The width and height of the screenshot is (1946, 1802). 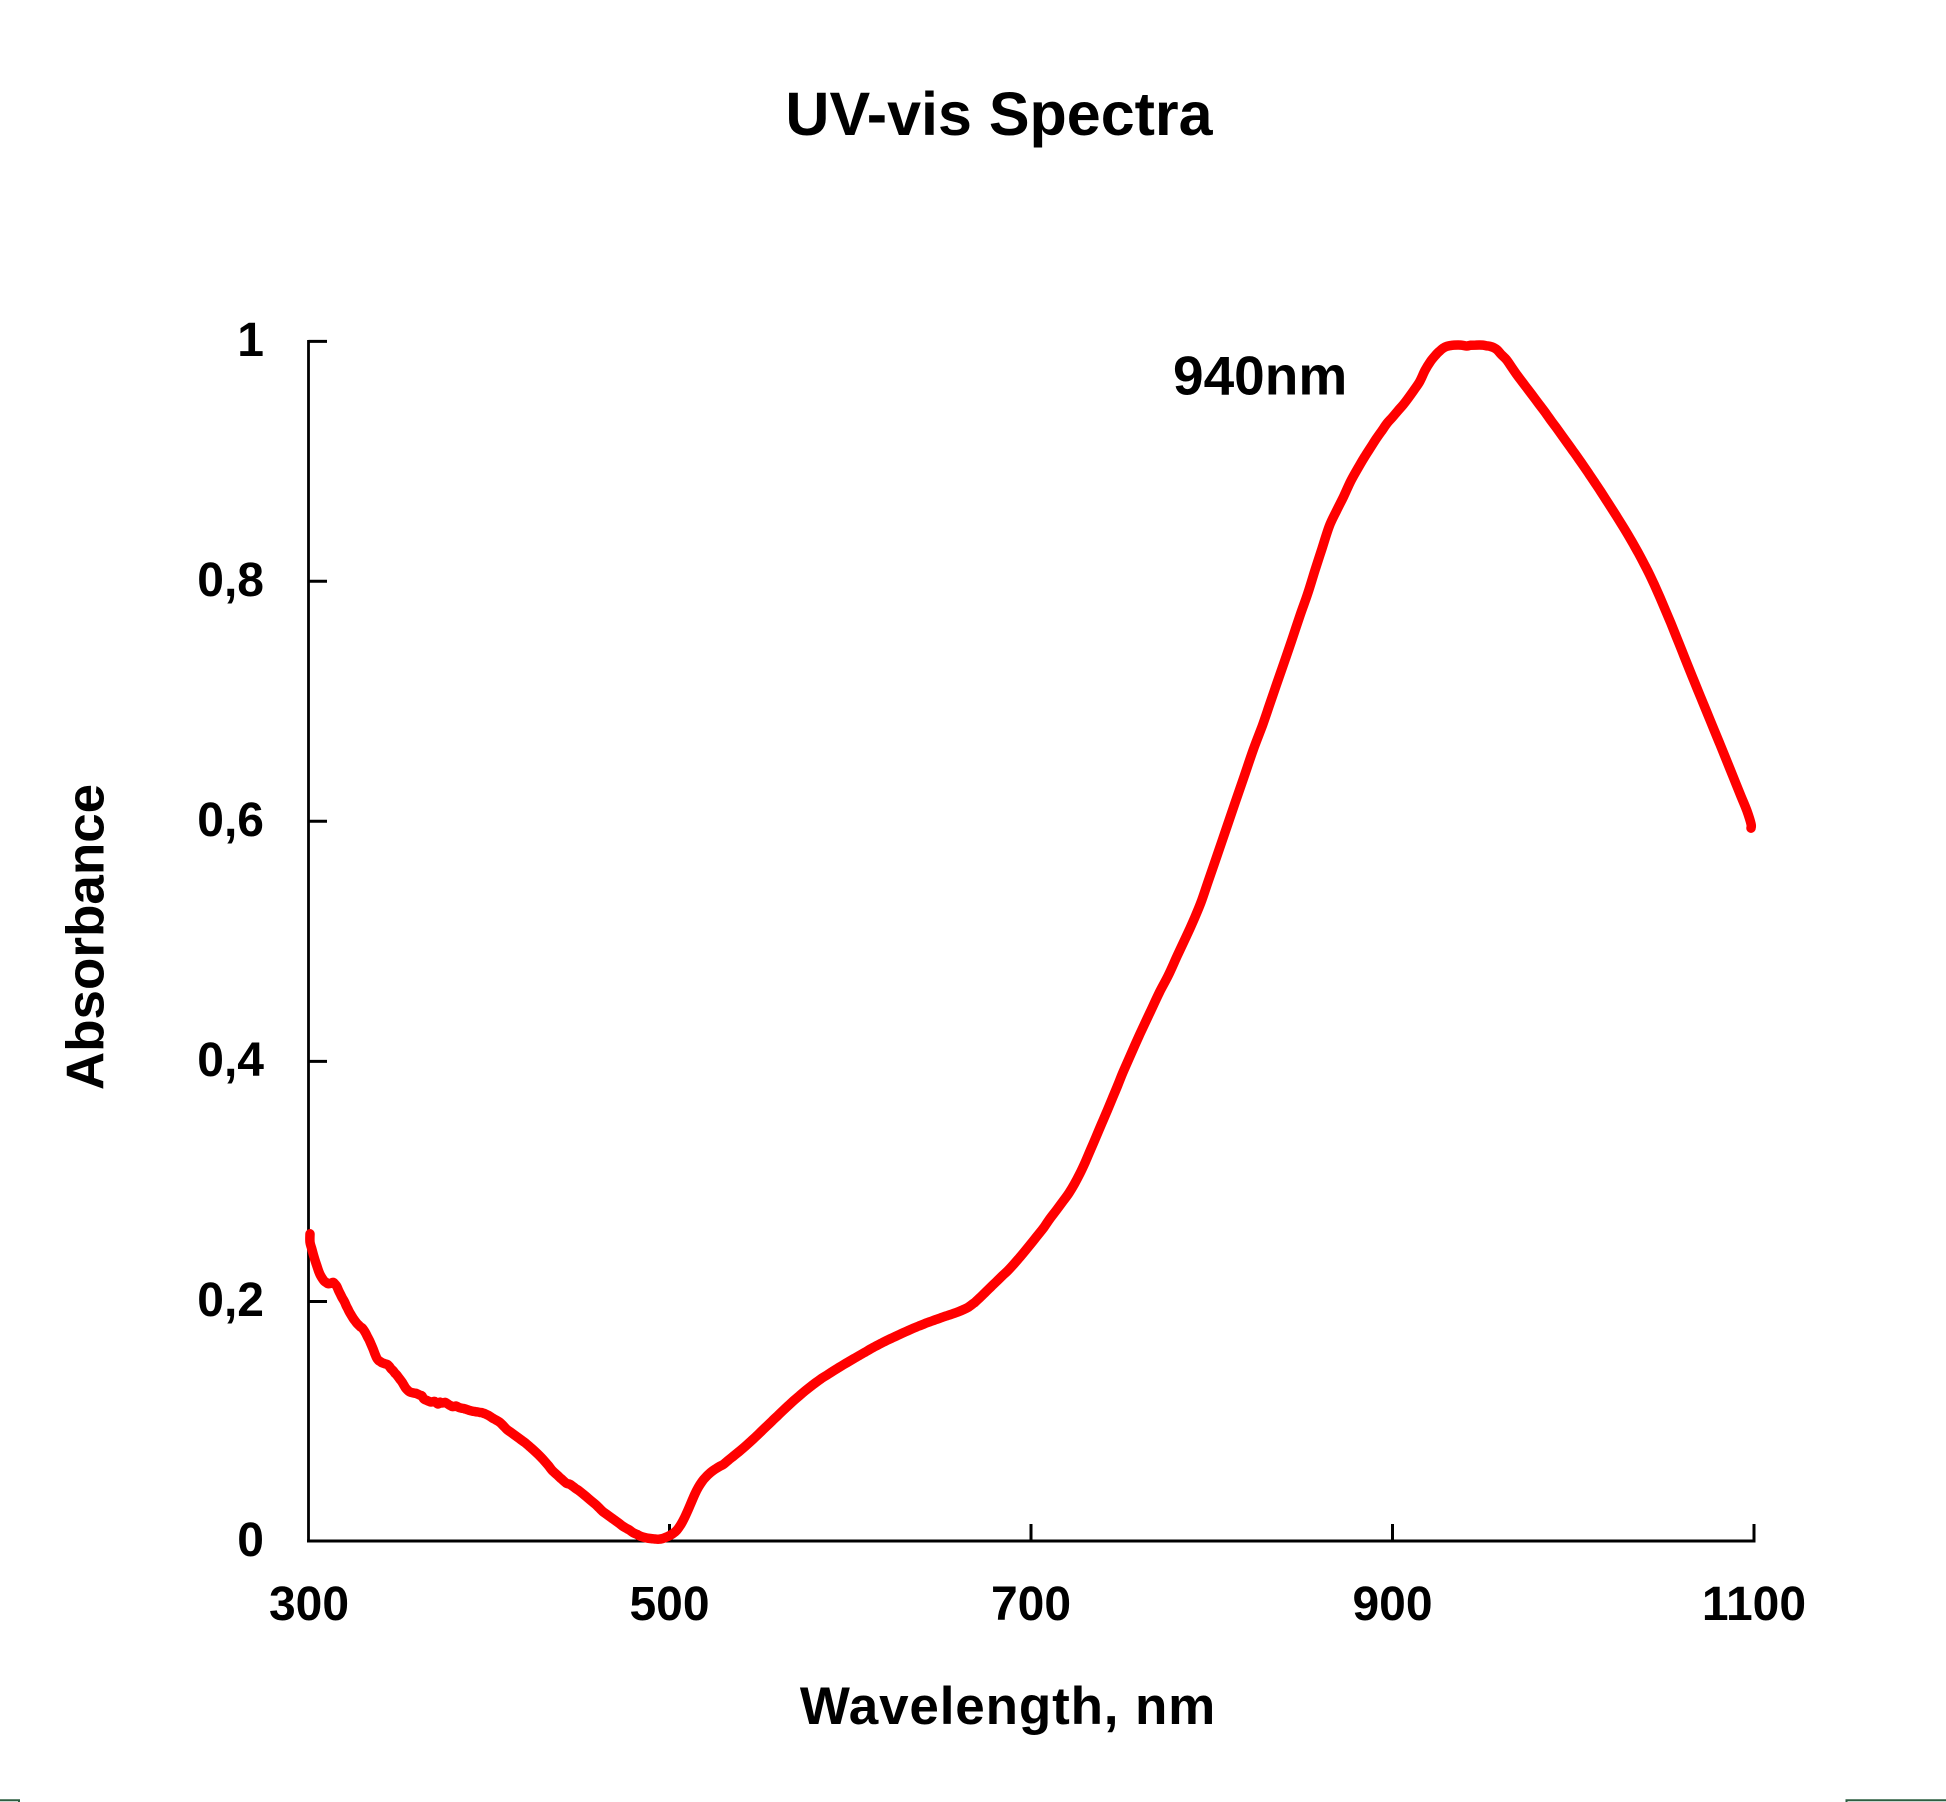 I want to click on svg-text: 1100, so click(x=1754, y=1604).